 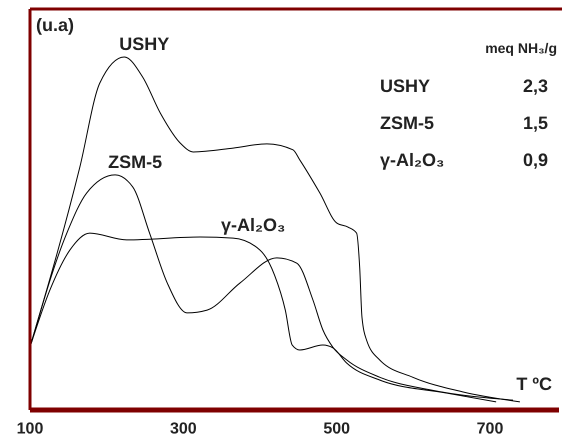 What do you see at coordinates (336, 429) in the screenshot?
I see `x-tick-label: 500` at bounding box center [336, 429].